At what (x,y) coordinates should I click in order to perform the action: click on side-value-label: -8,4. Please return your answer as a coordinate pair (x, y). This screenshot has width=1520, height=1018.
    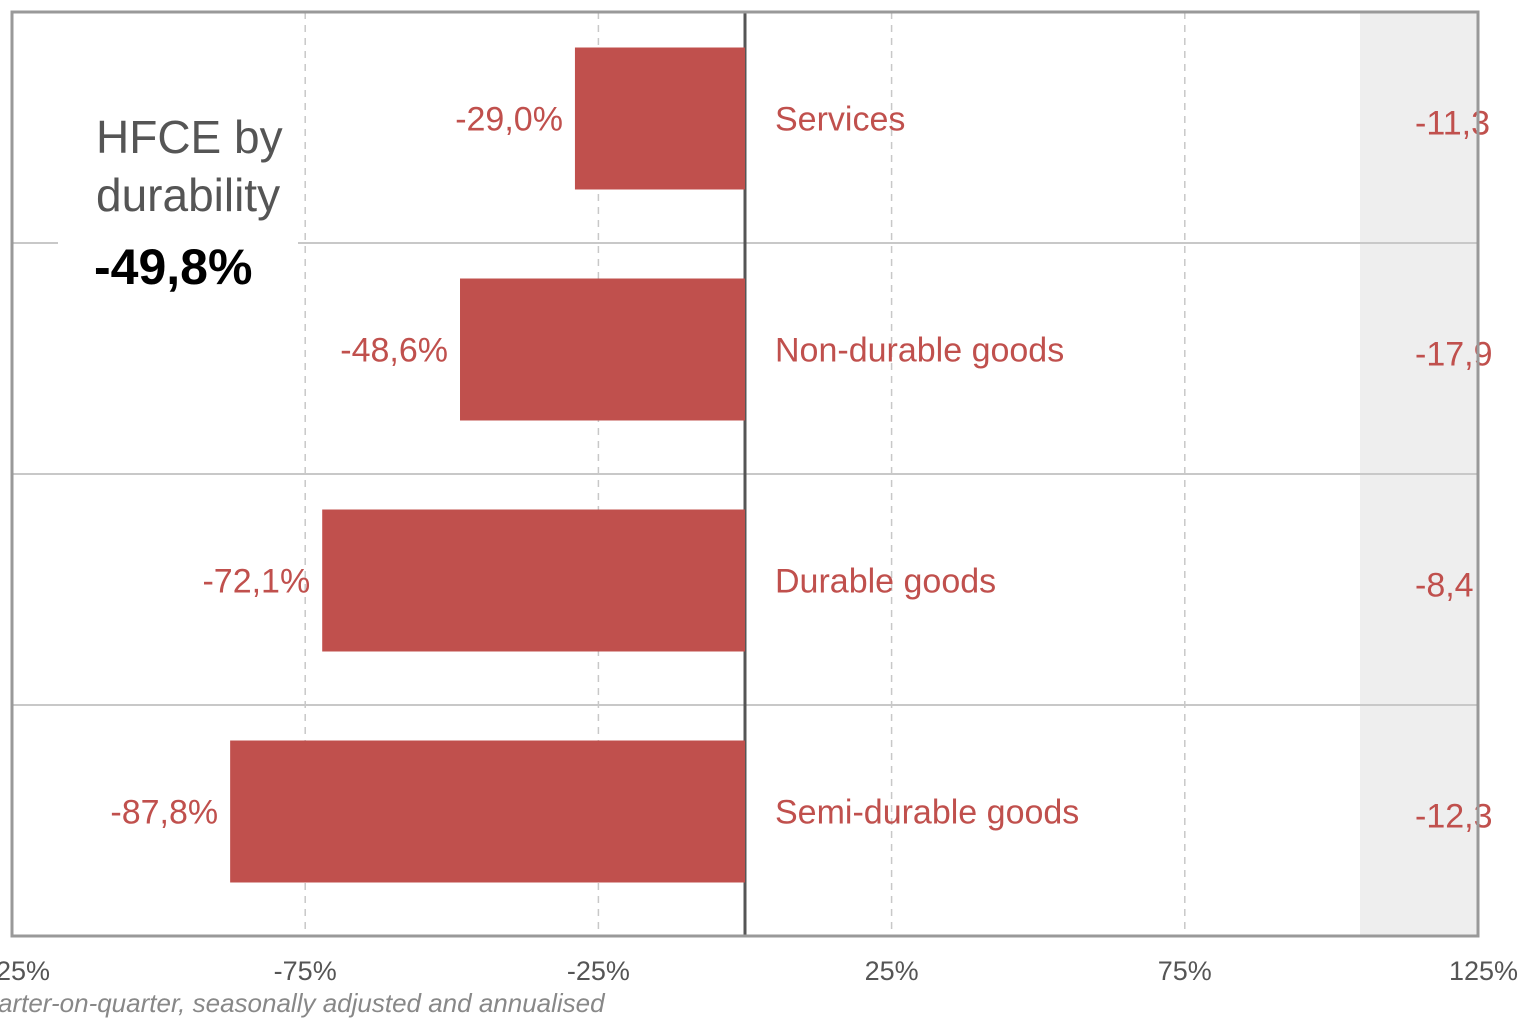
    Looking at the image, I should click on (1444, 586).